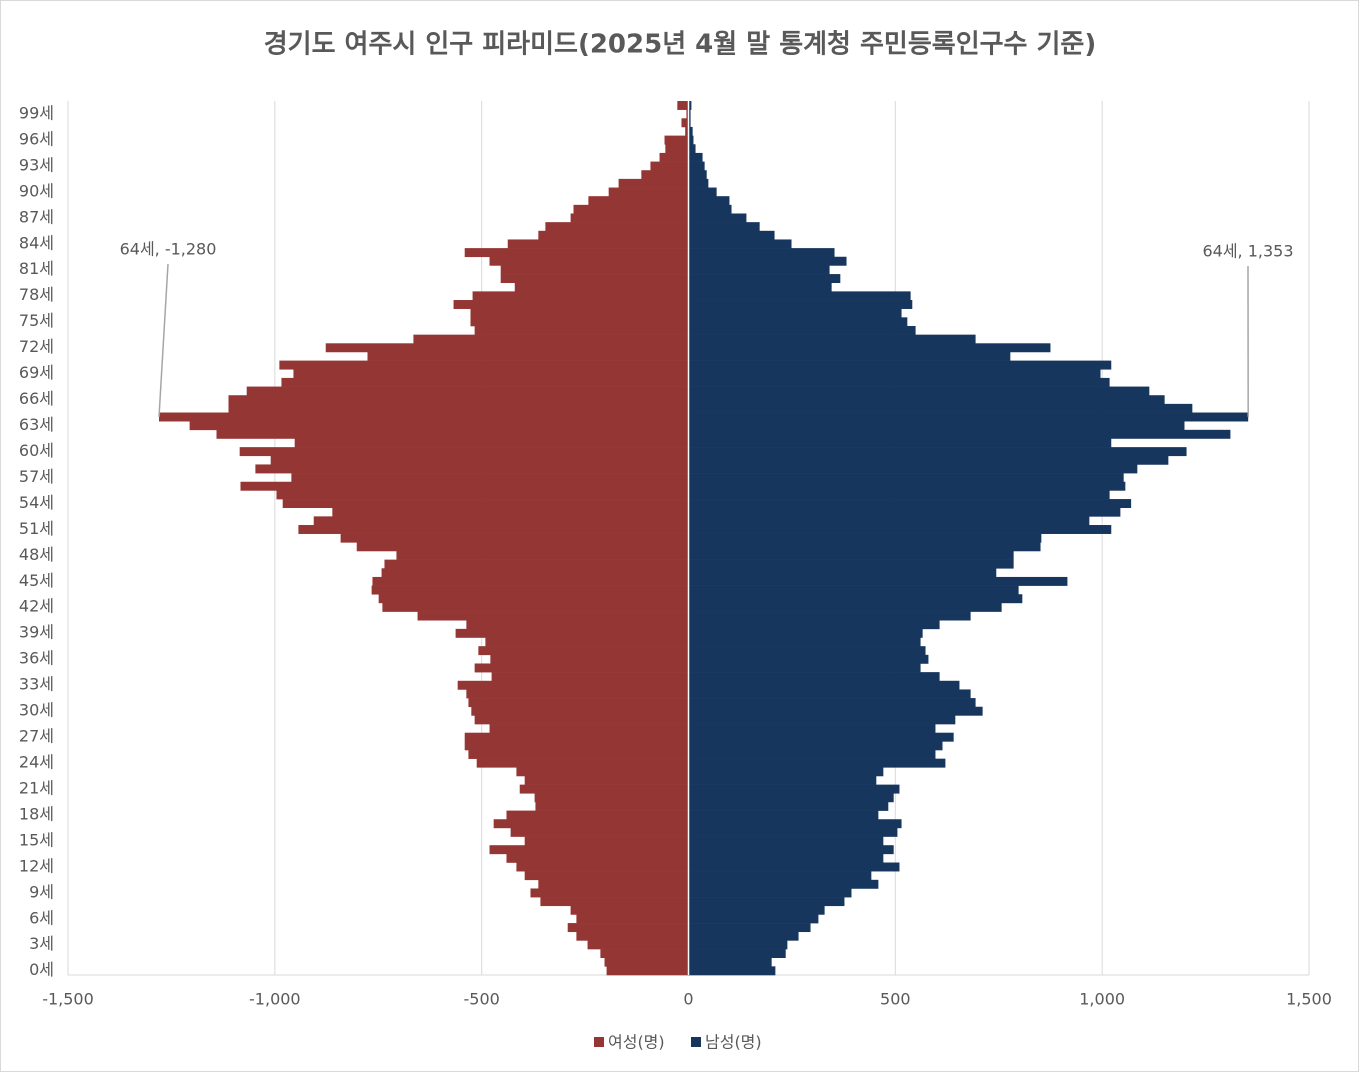  I want to click on y-tick-label: 54세, so click(36, 502).